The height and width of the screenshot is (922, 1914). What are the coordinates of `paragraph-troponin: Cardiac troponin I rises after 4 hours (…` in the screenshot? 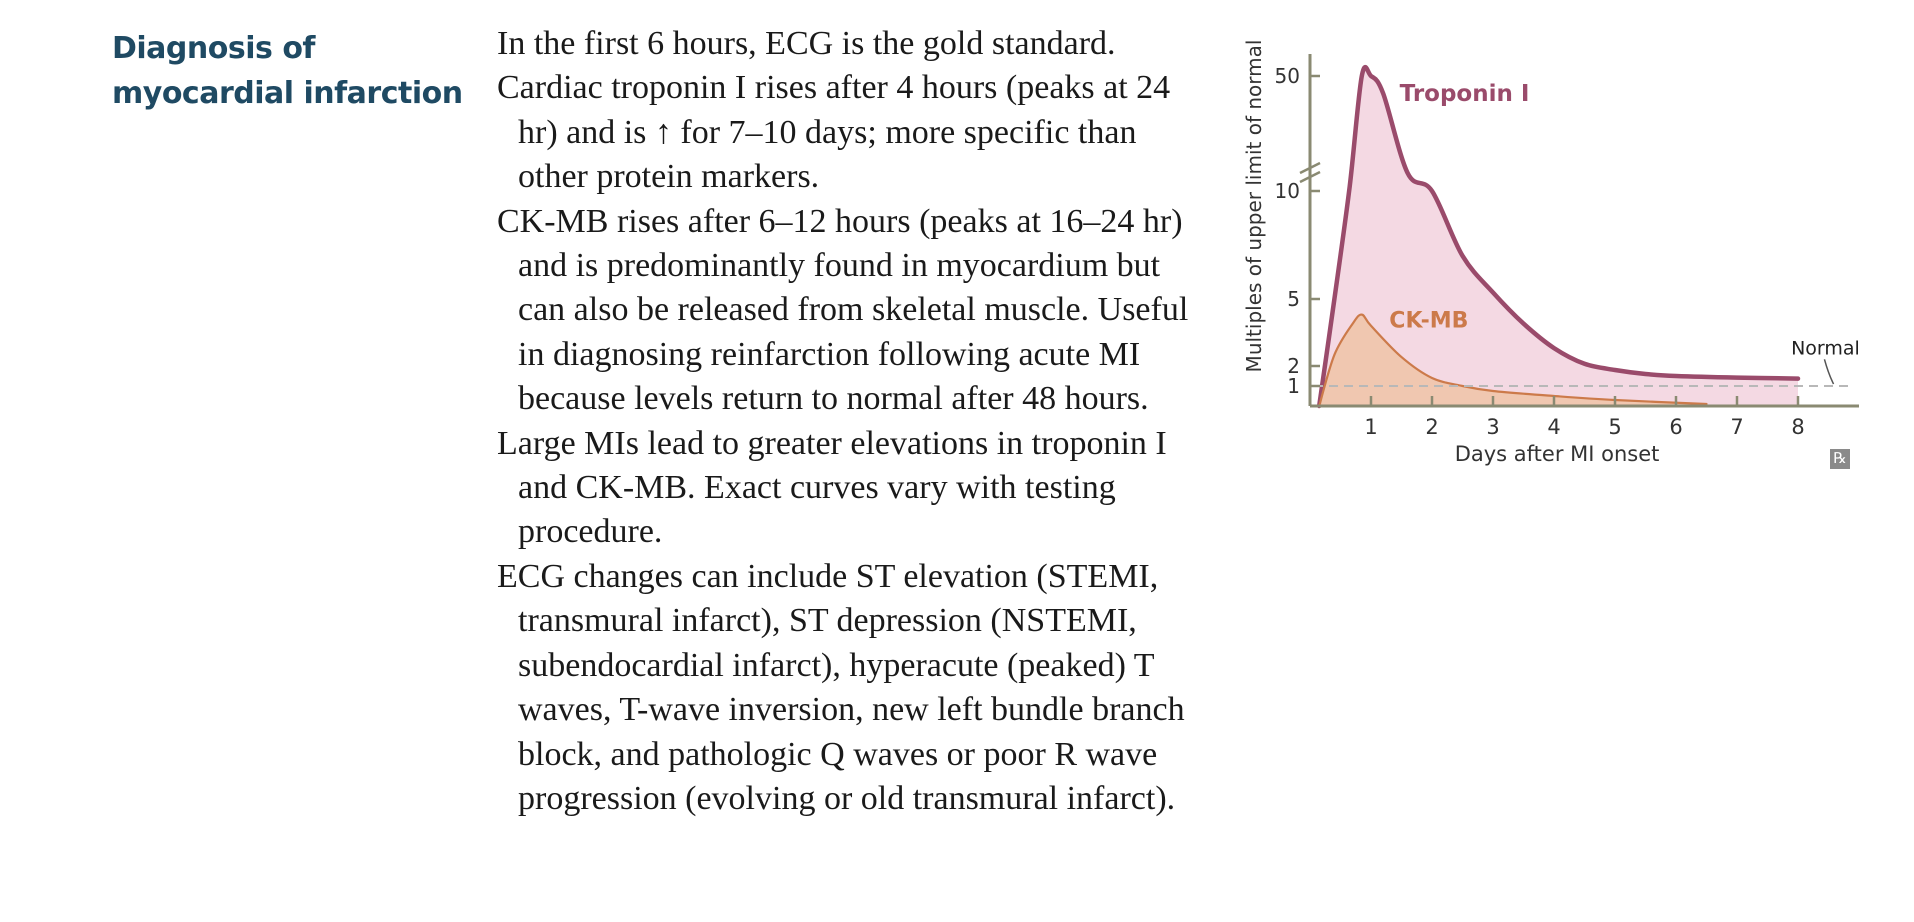 It's located at (834, 132).